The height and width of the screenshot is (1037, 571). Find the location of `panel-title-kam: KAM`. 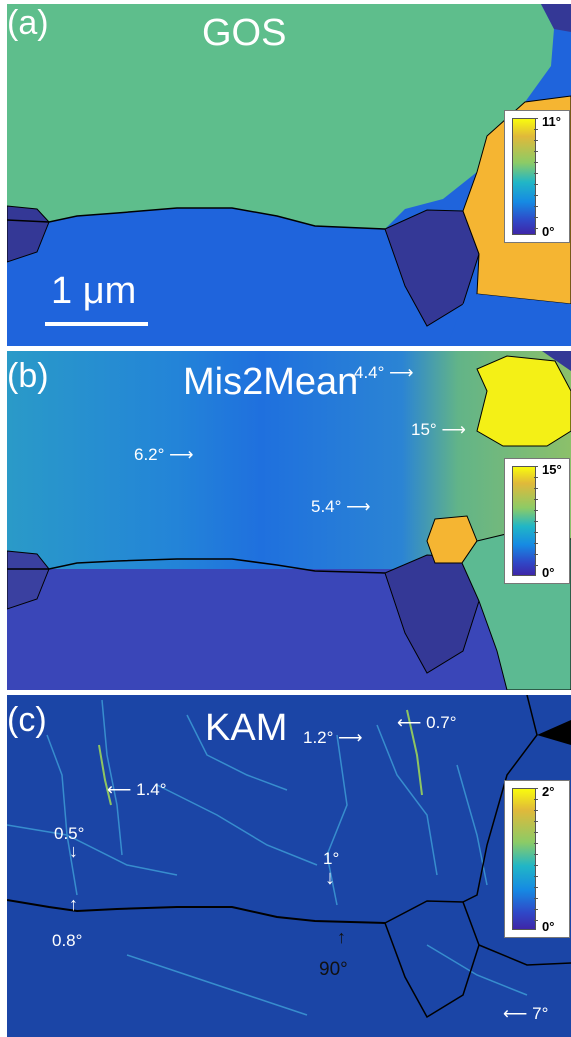

panel-title-kam: KAM is located at coordinates (246, 728).